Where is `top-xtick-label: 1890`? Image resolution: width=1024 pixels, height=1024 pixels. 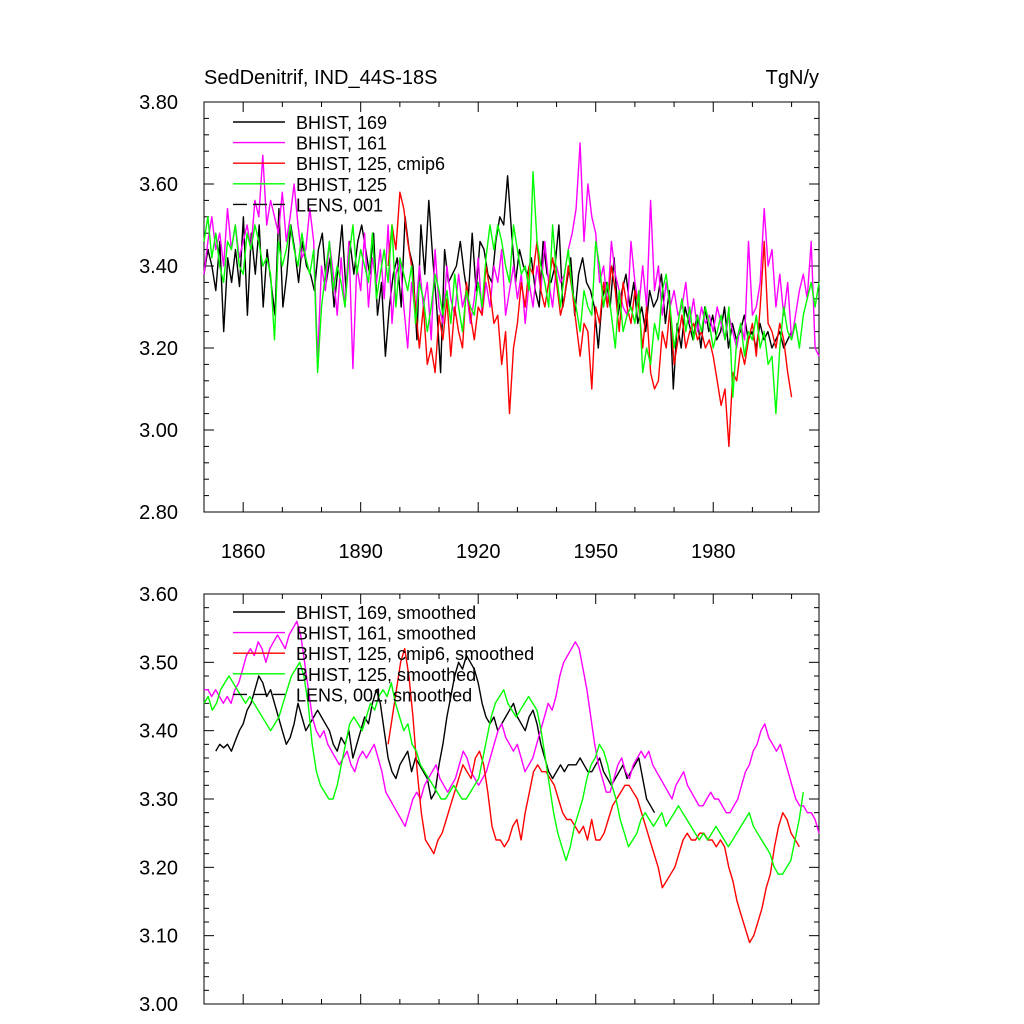
top-xtick-label: 1890 is located at coordinates (360, 552).